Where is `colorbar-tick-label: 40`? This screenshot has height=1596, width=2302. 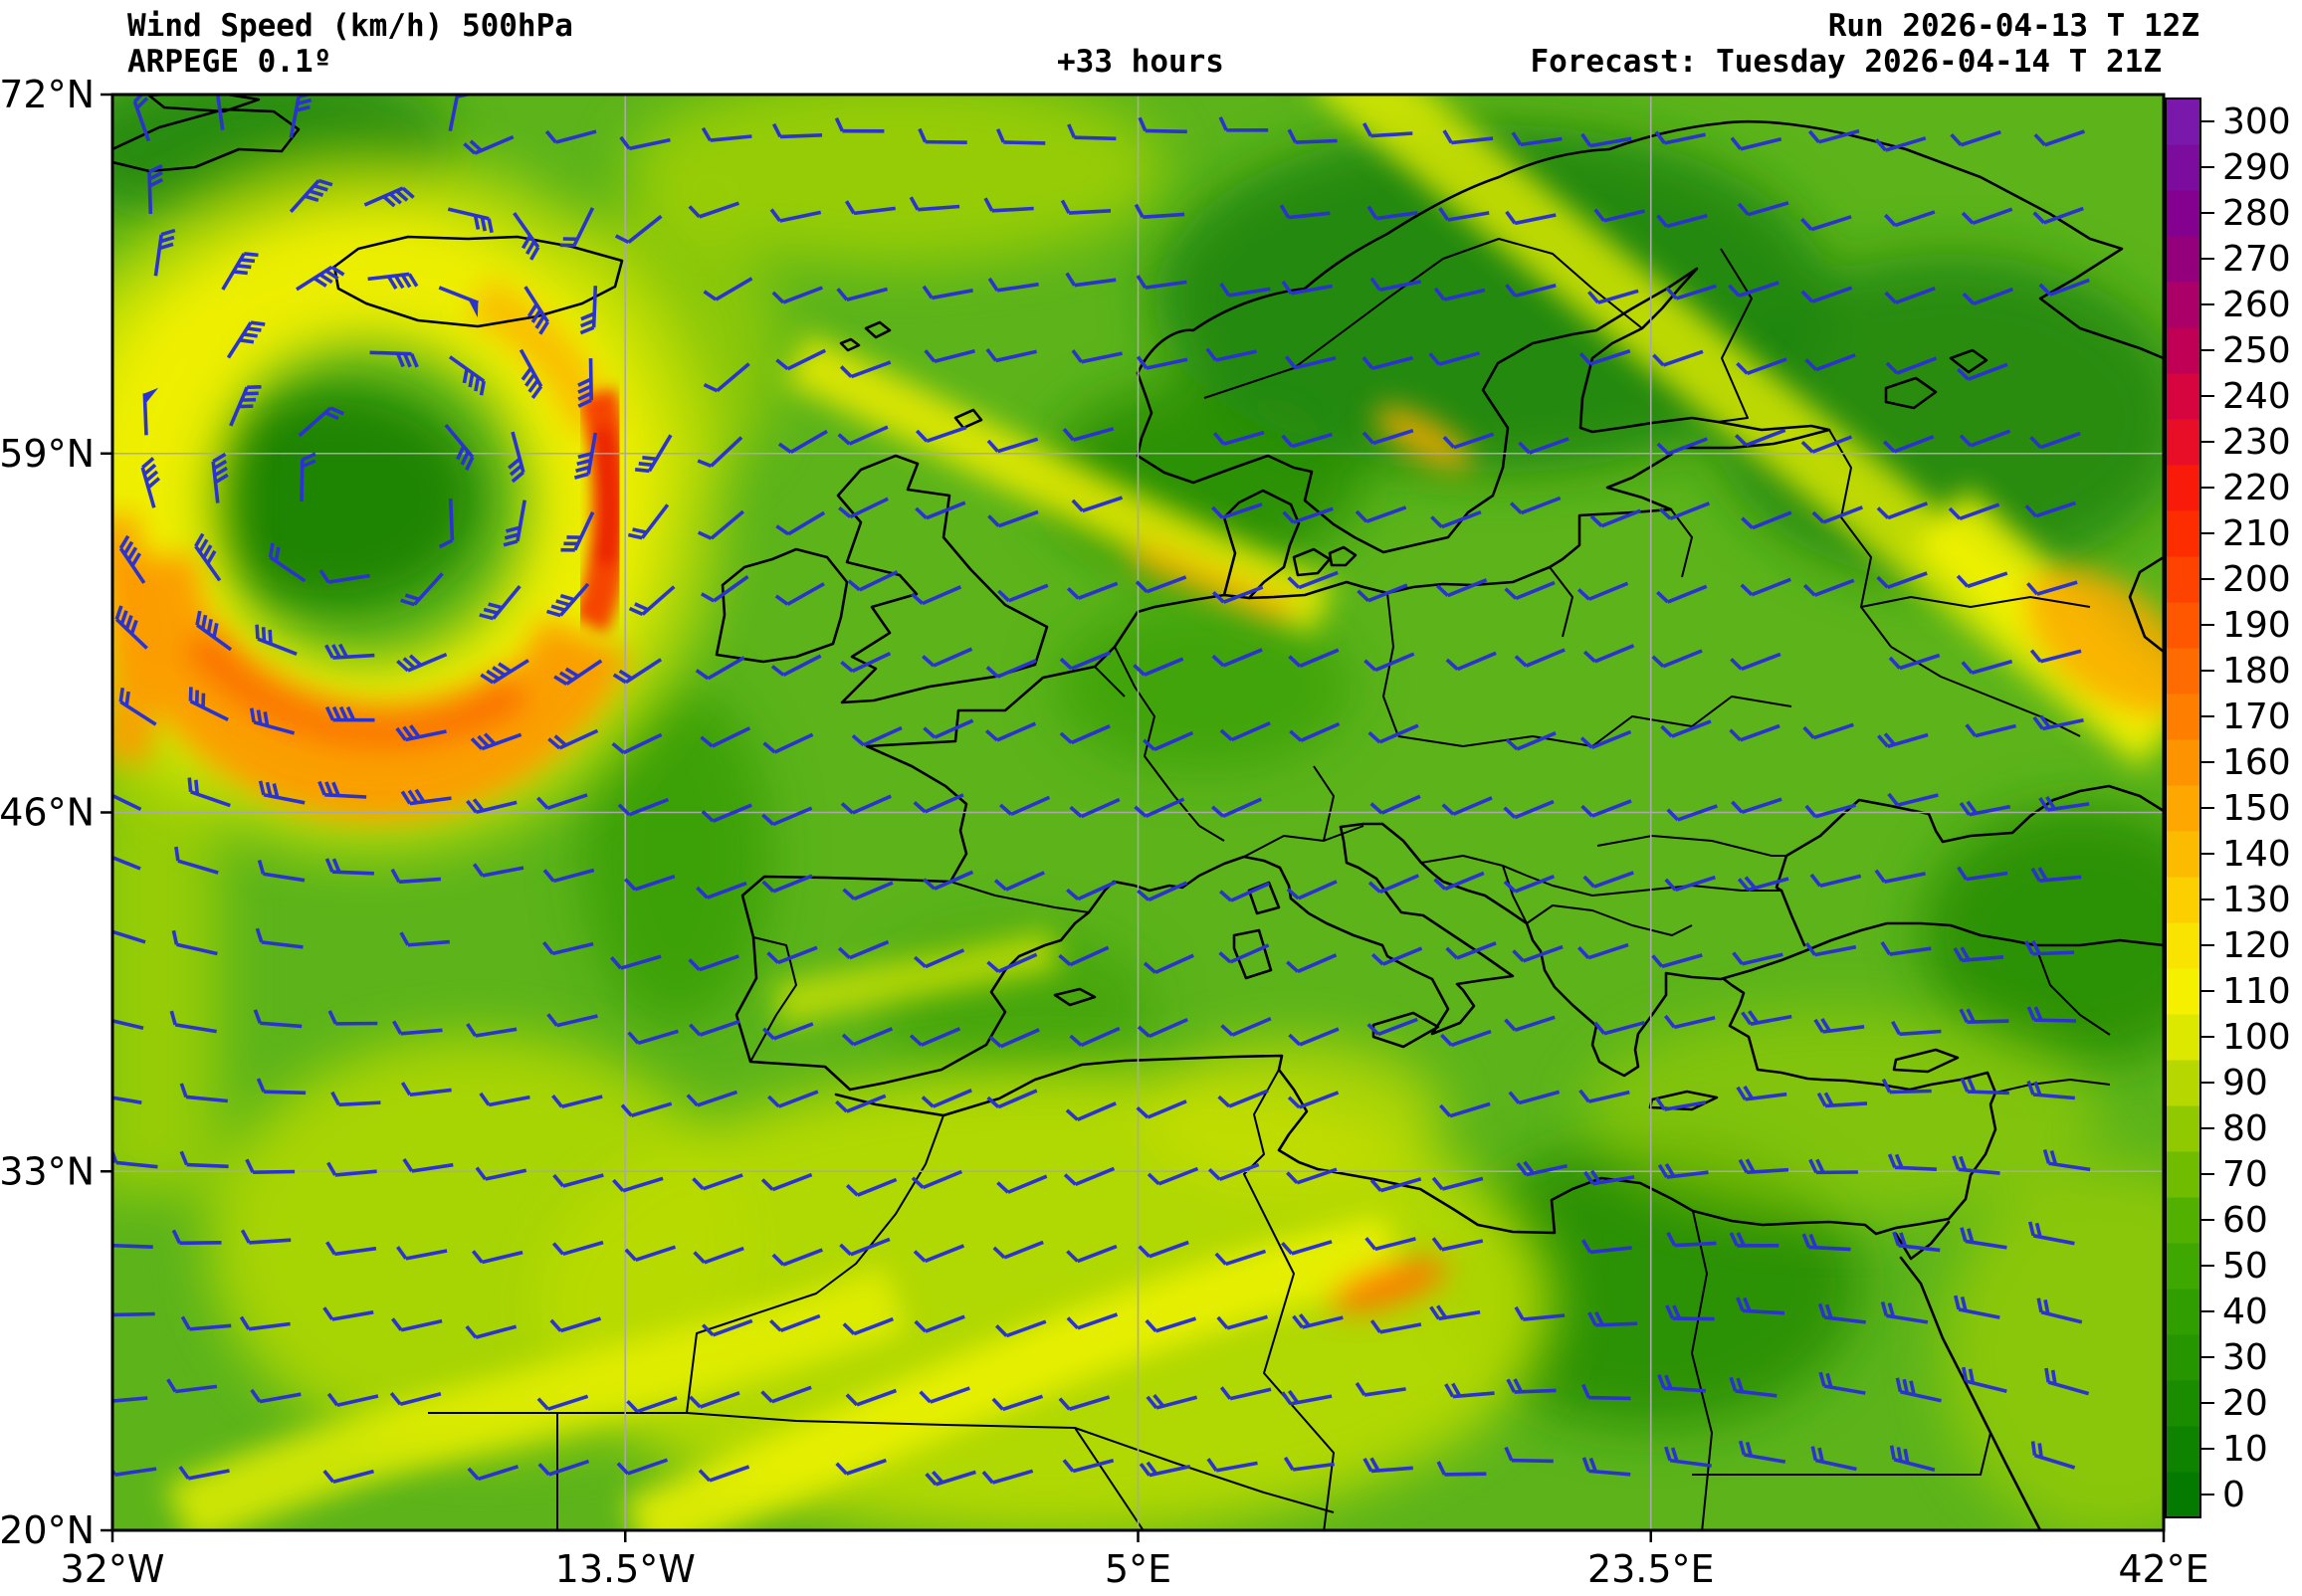 colorbar-tick-label: 40 is located at coordinates (2245, 1312).